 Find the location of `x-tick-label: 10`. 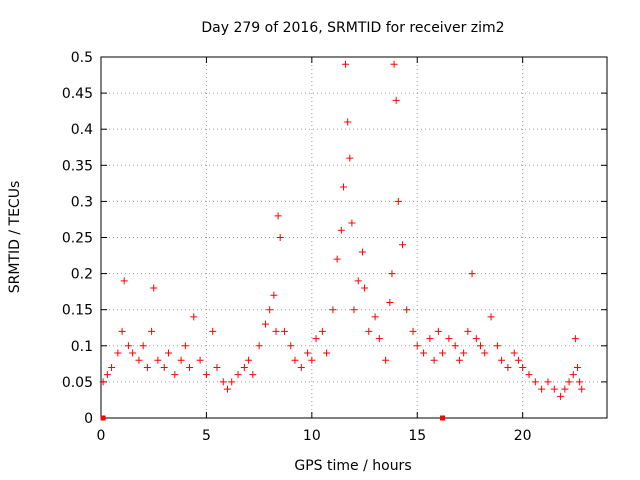

x-tick-label: 10 is located at coordinates (312, 436).